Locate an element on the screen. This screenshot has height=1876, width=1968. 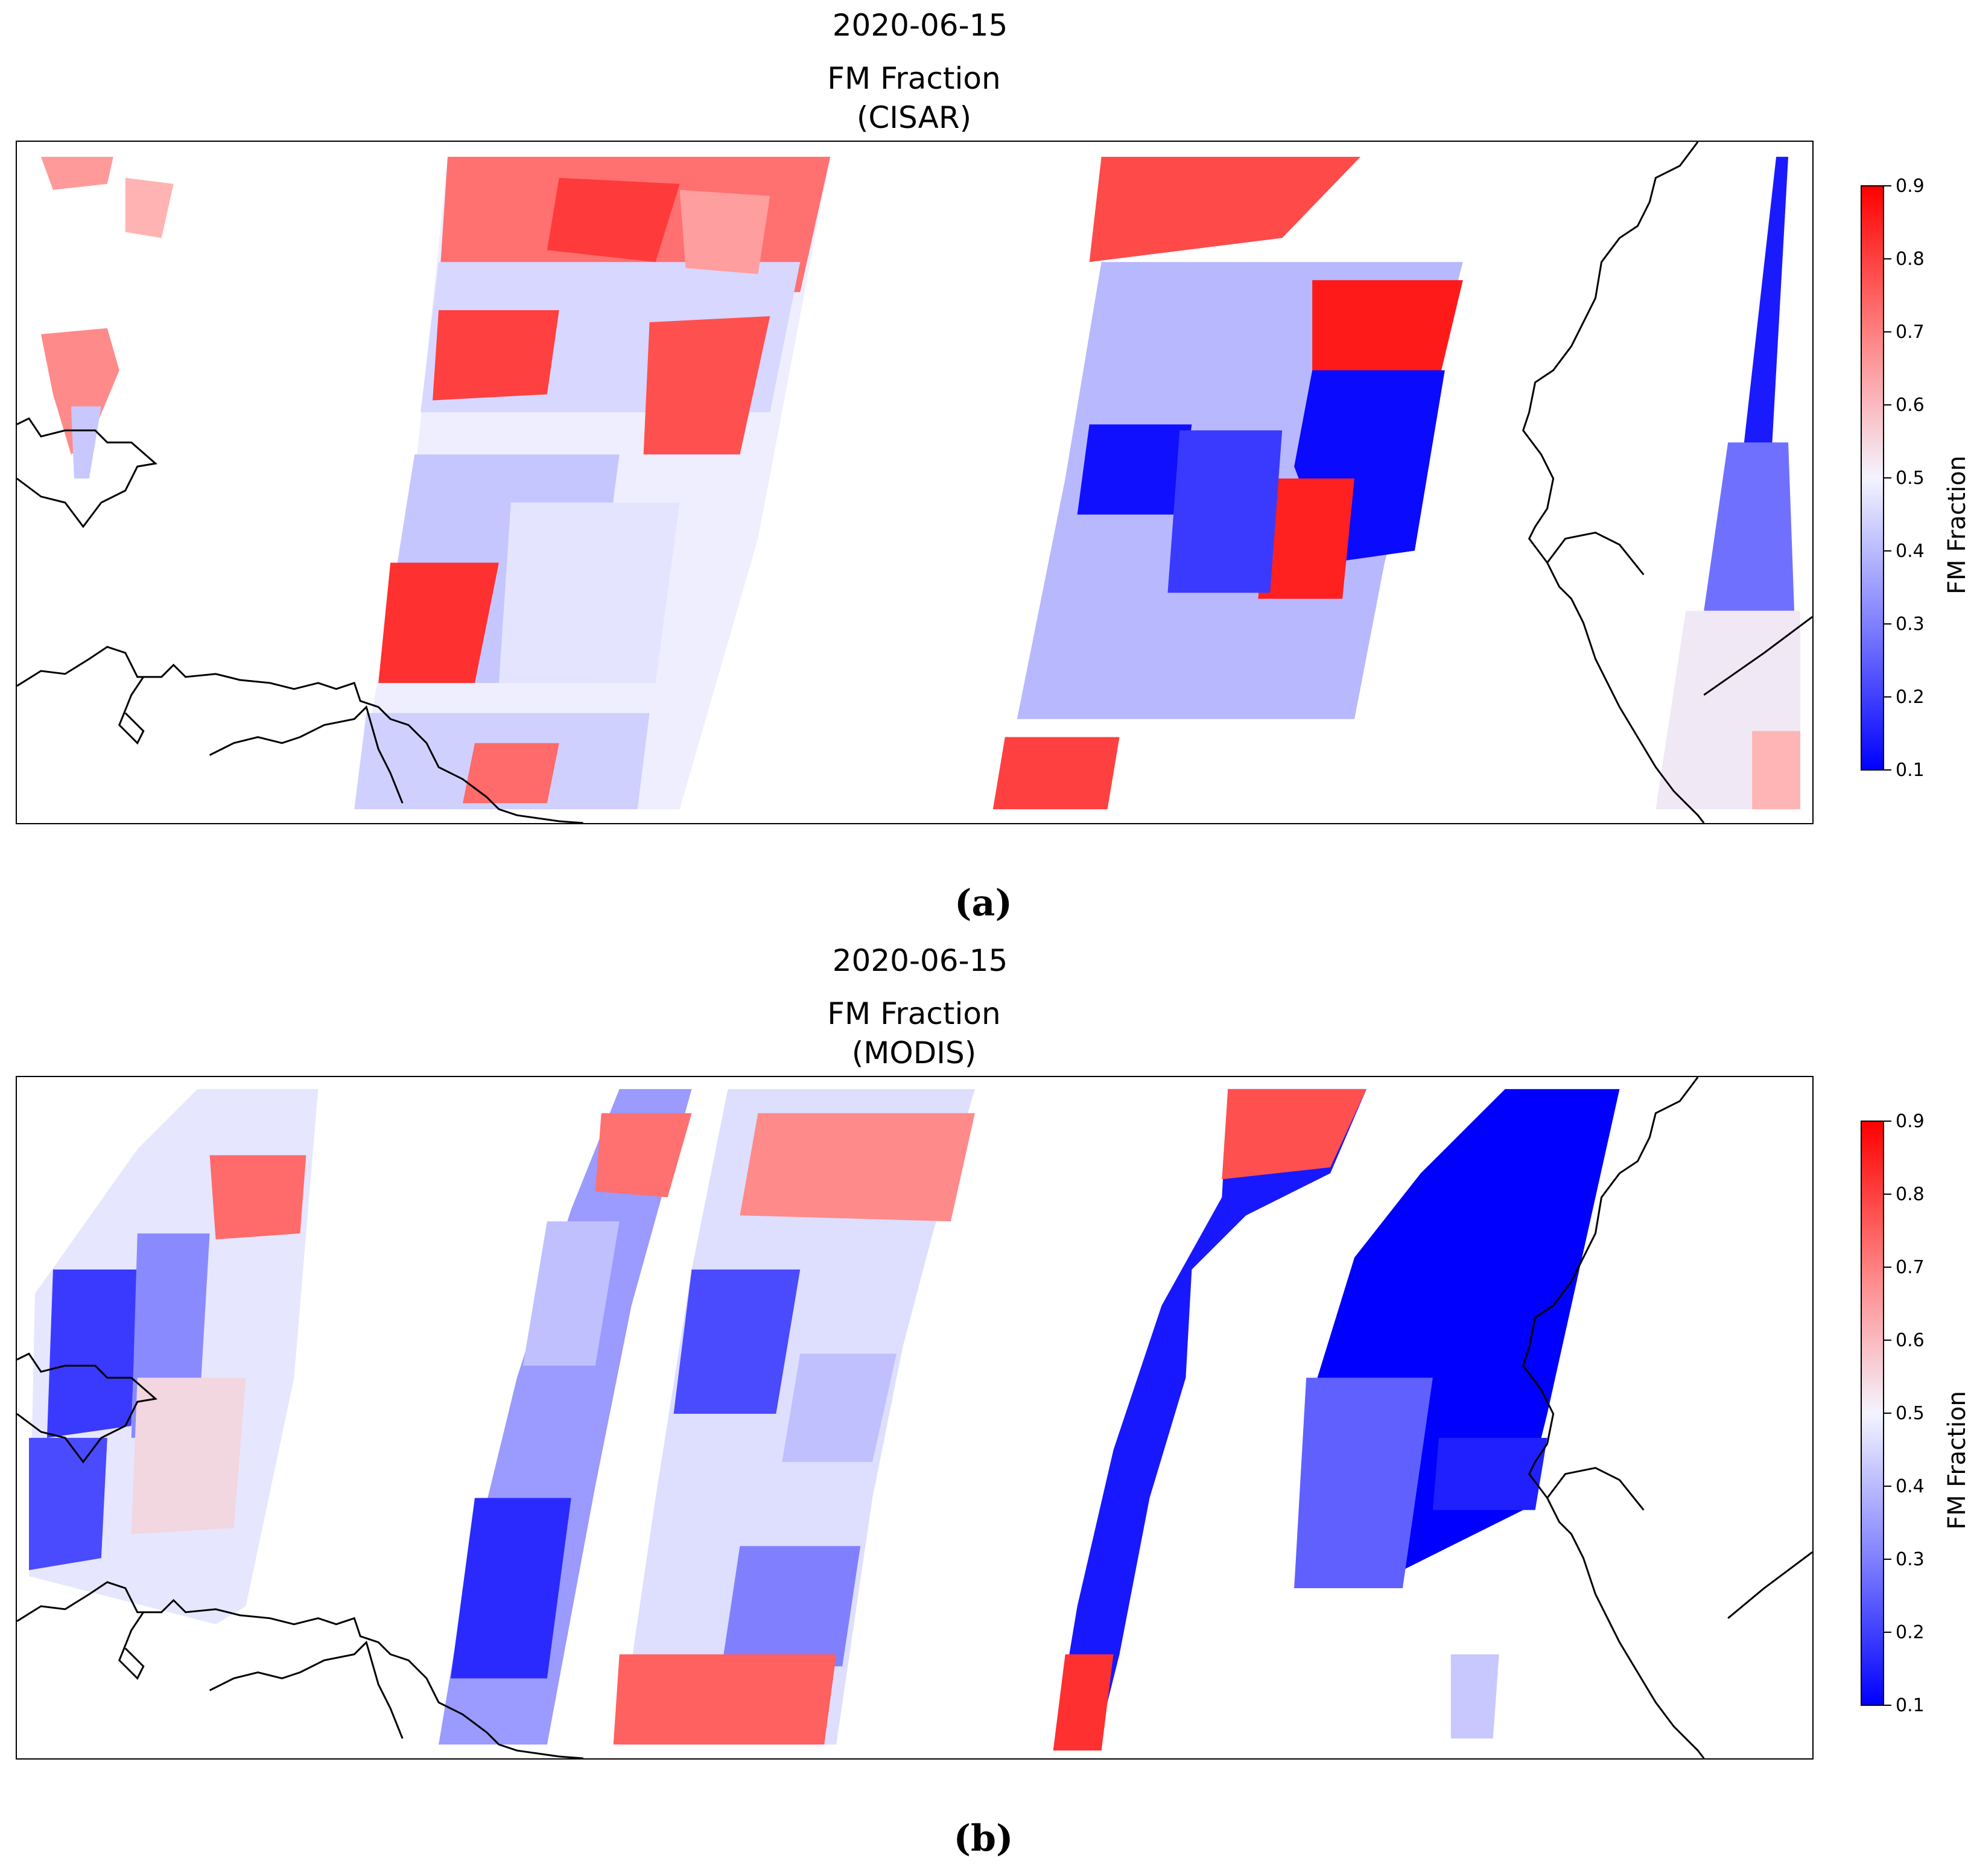
west-patches is located at coordinates (107, 317).